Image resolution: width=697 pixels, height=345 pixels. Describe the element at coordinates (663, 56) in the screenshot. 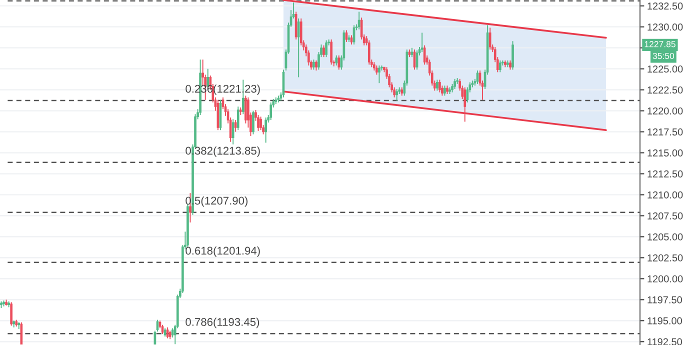

I see `text: 35:50` at that location.